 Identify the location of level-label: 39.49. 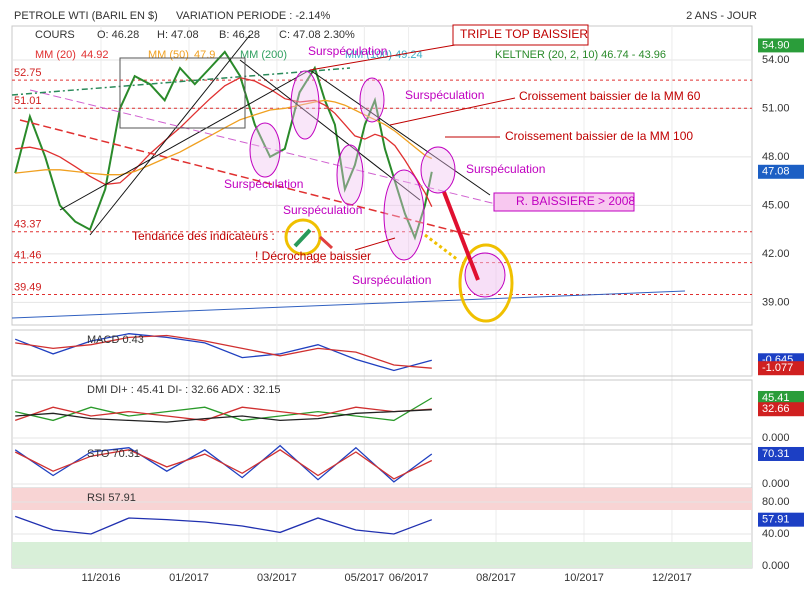
(28, 287).